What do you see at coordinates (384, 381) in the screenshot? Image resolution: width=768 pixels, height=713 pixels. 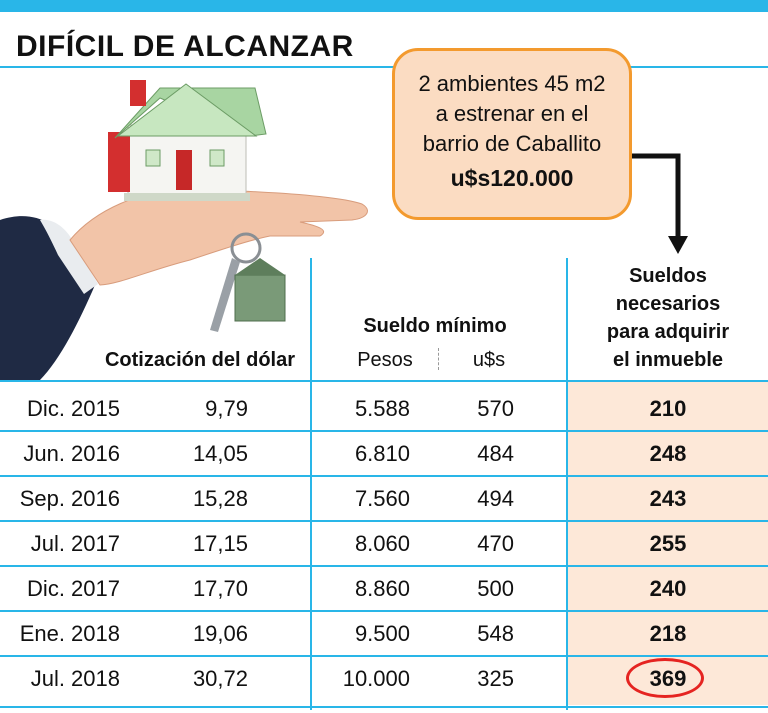 I see `header-rule` at bounding box center [384, 381].